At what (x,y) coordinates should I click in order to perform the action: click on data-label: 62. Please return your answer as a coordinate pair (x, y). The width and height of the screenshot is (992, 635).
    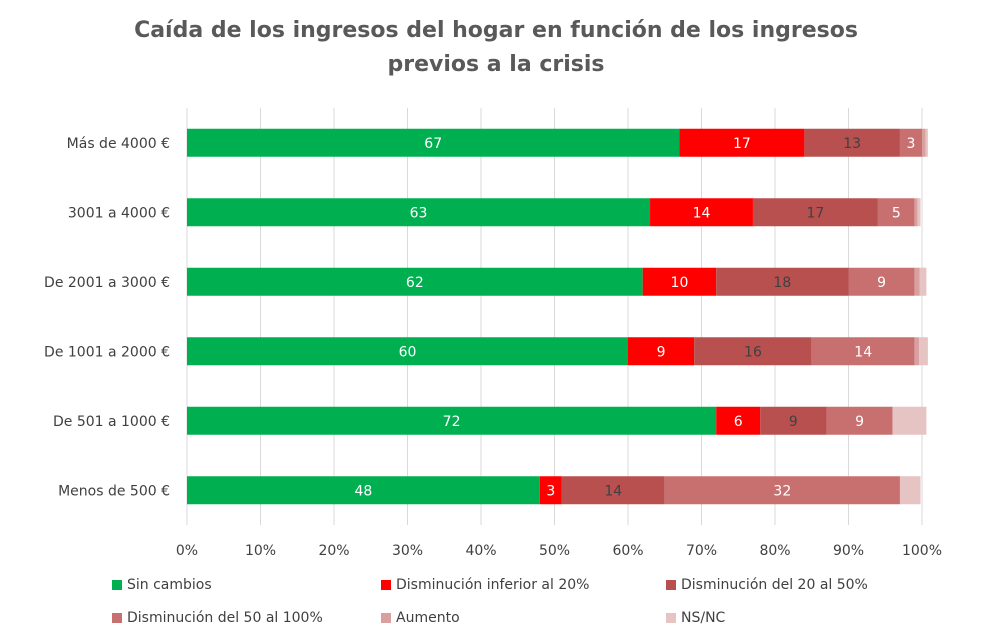
    Looking at the image, I should click on (415, 283).